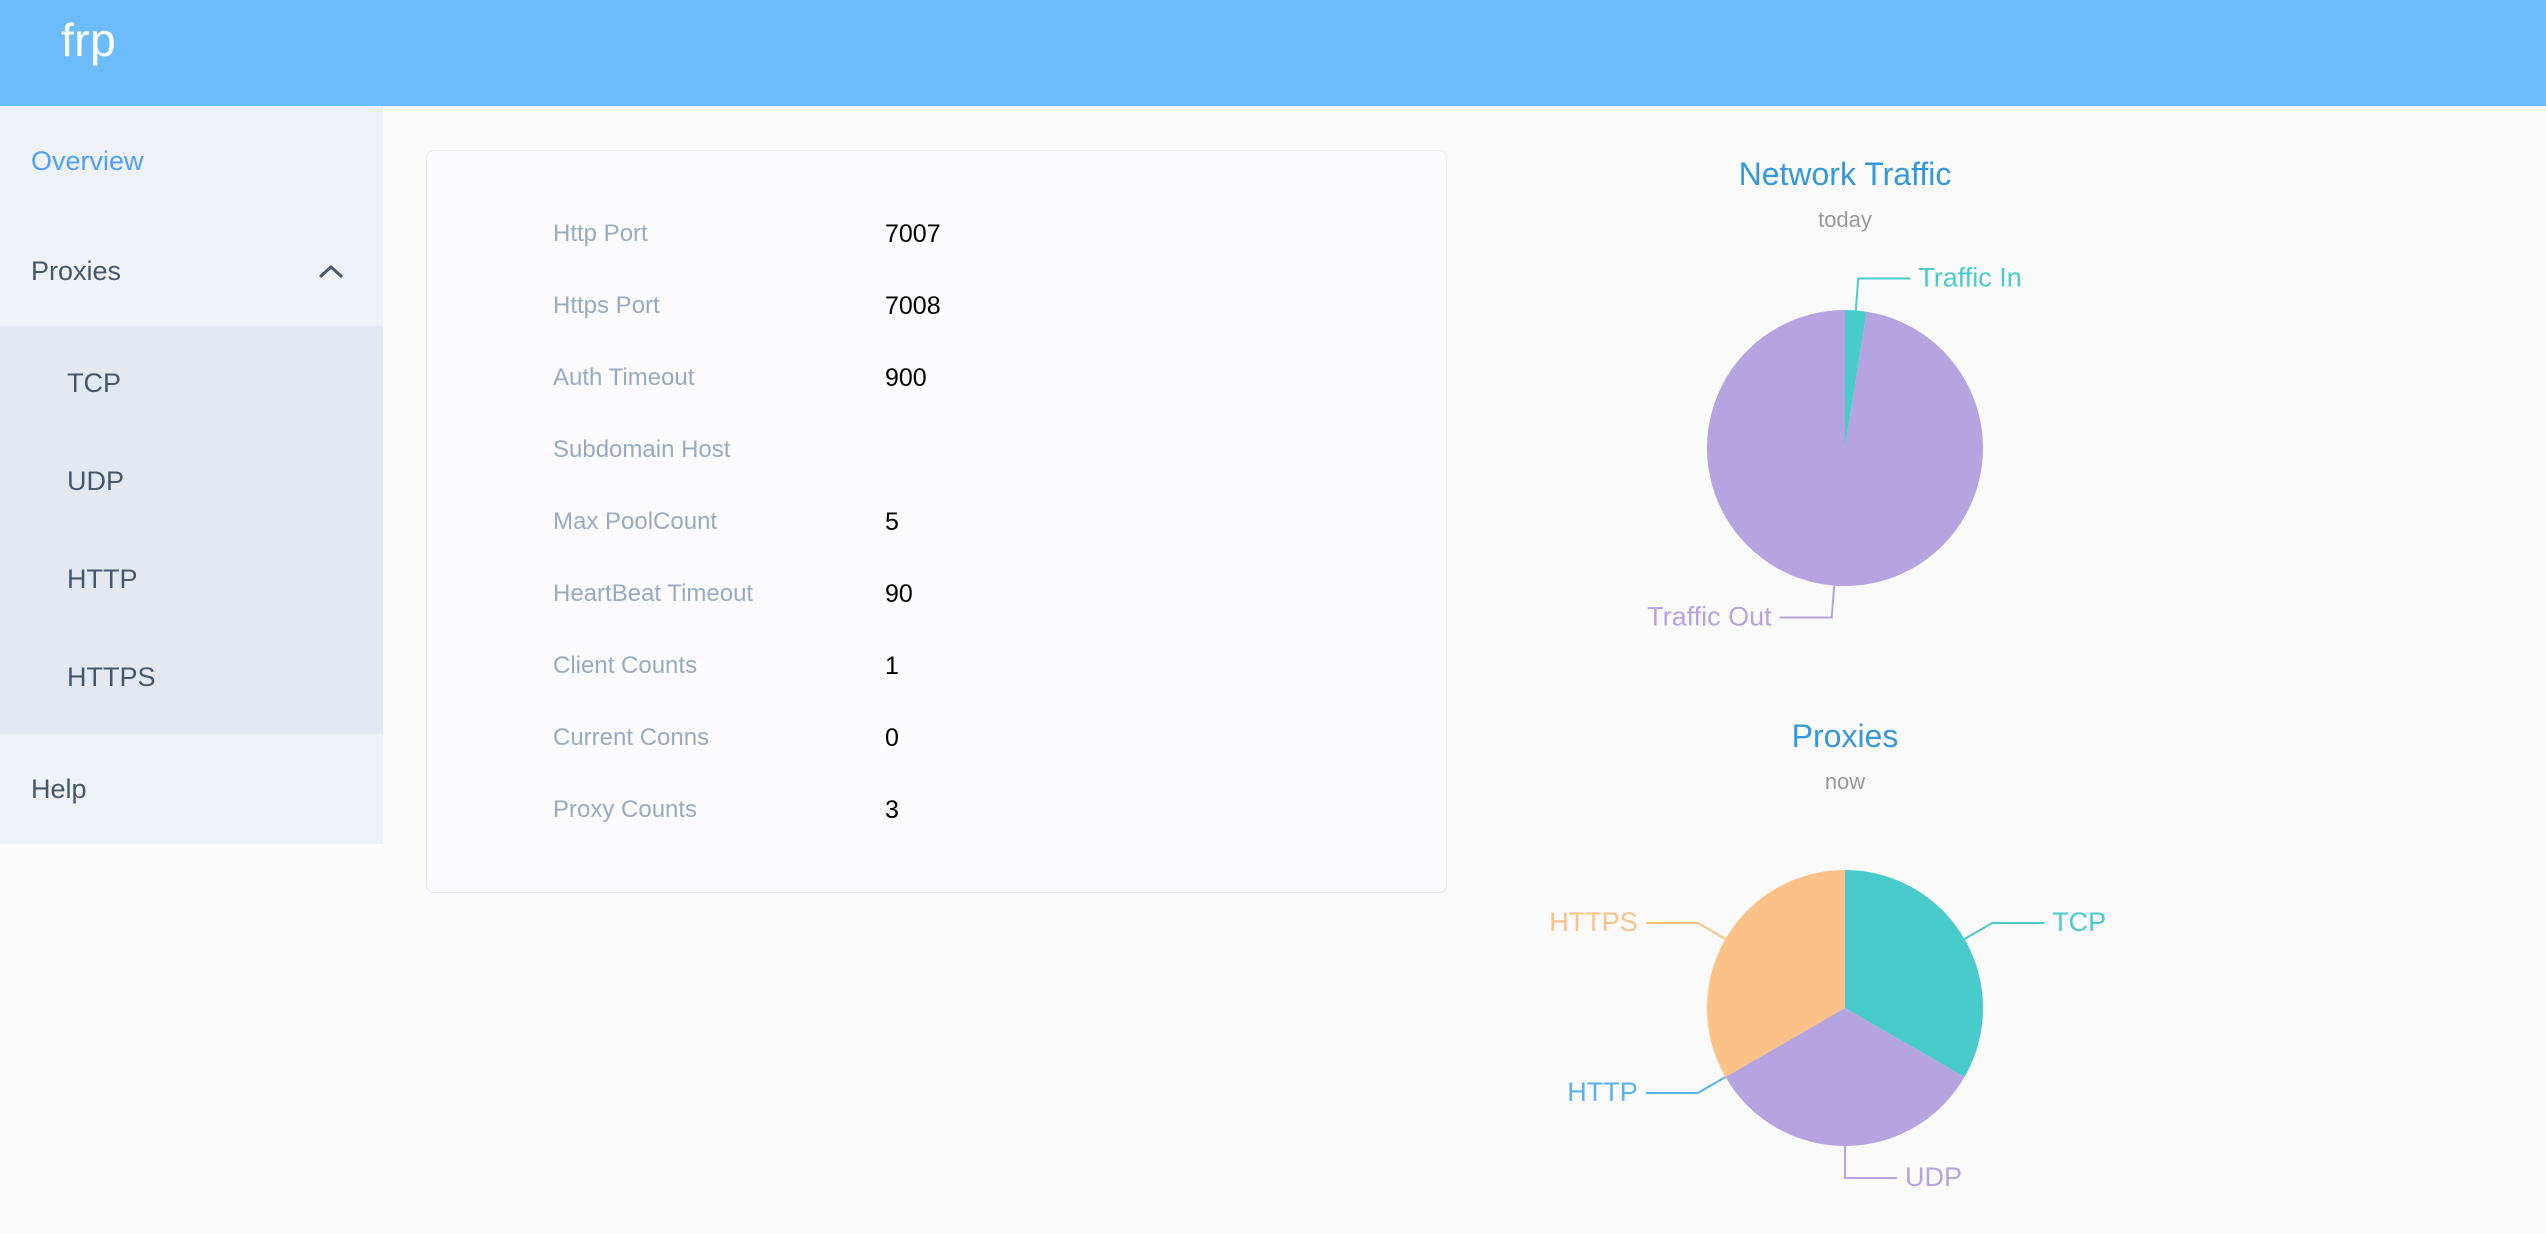 This screenshot has height=1234, width=2546. Describe the element at coordinates (892, 737) in the screenshot. I see `field-value: 0` at that location.